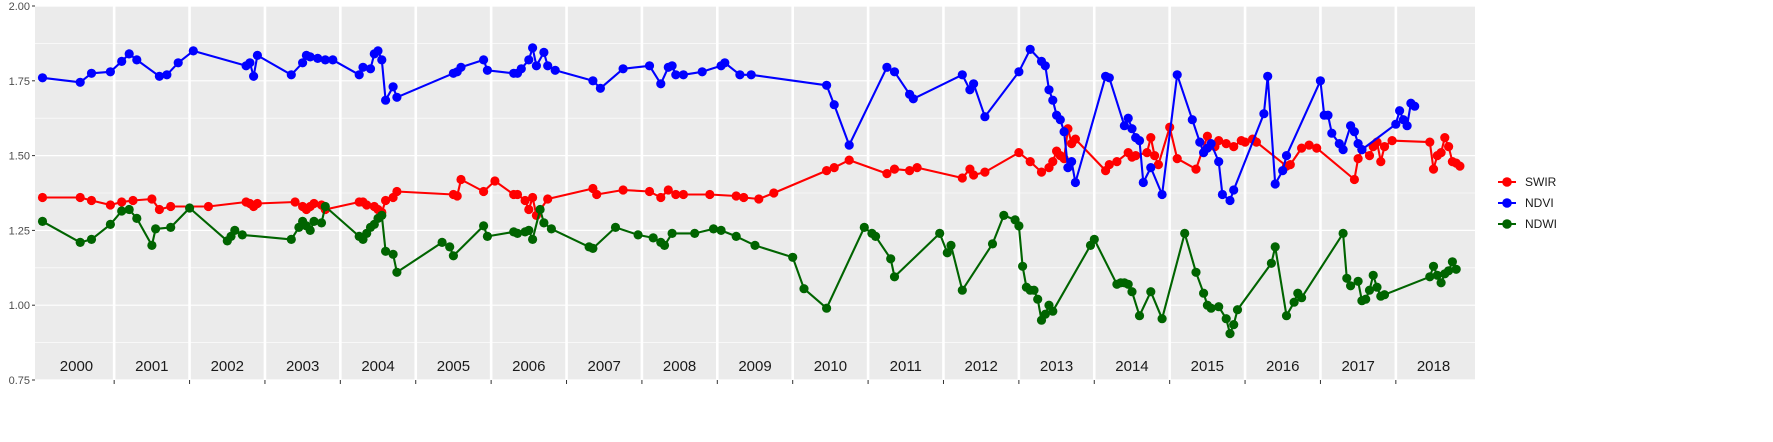 The height and width of the screenshot is (442, 1773). I want to click on legend-key-point, so click(1507, 224).